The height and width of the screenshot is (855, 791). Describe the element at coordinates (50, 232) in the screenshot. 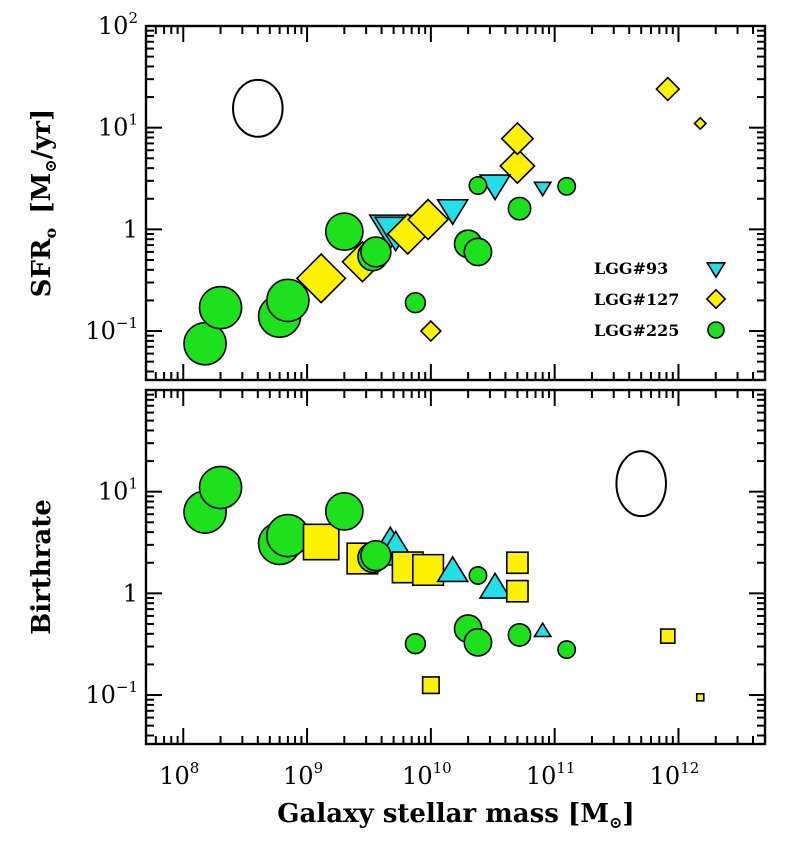

I see `y-title-sub: o` at that location.